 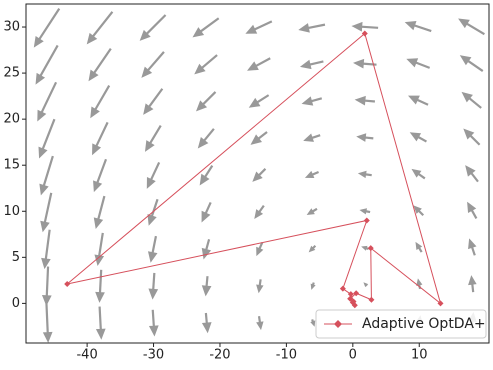 I want to click on x-tick-label: -20, so click(x=219, y=355).